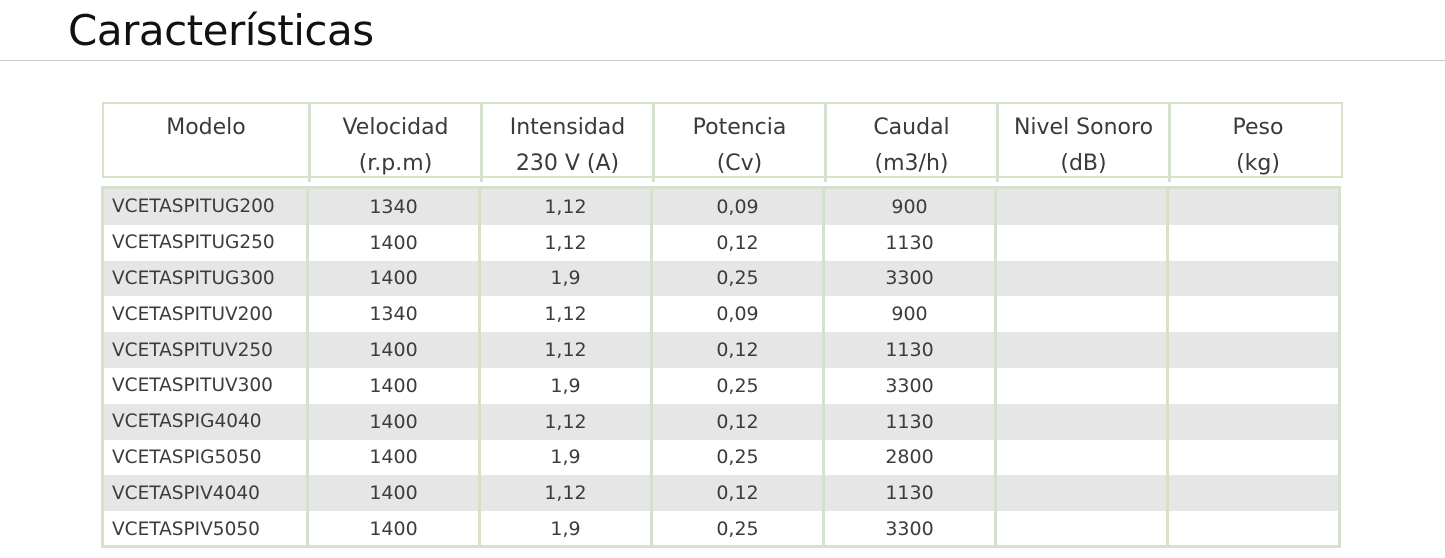 The image size is (1445, 558). I want to click on header-caudal: Caudal (m3/h), so click(913, 143).